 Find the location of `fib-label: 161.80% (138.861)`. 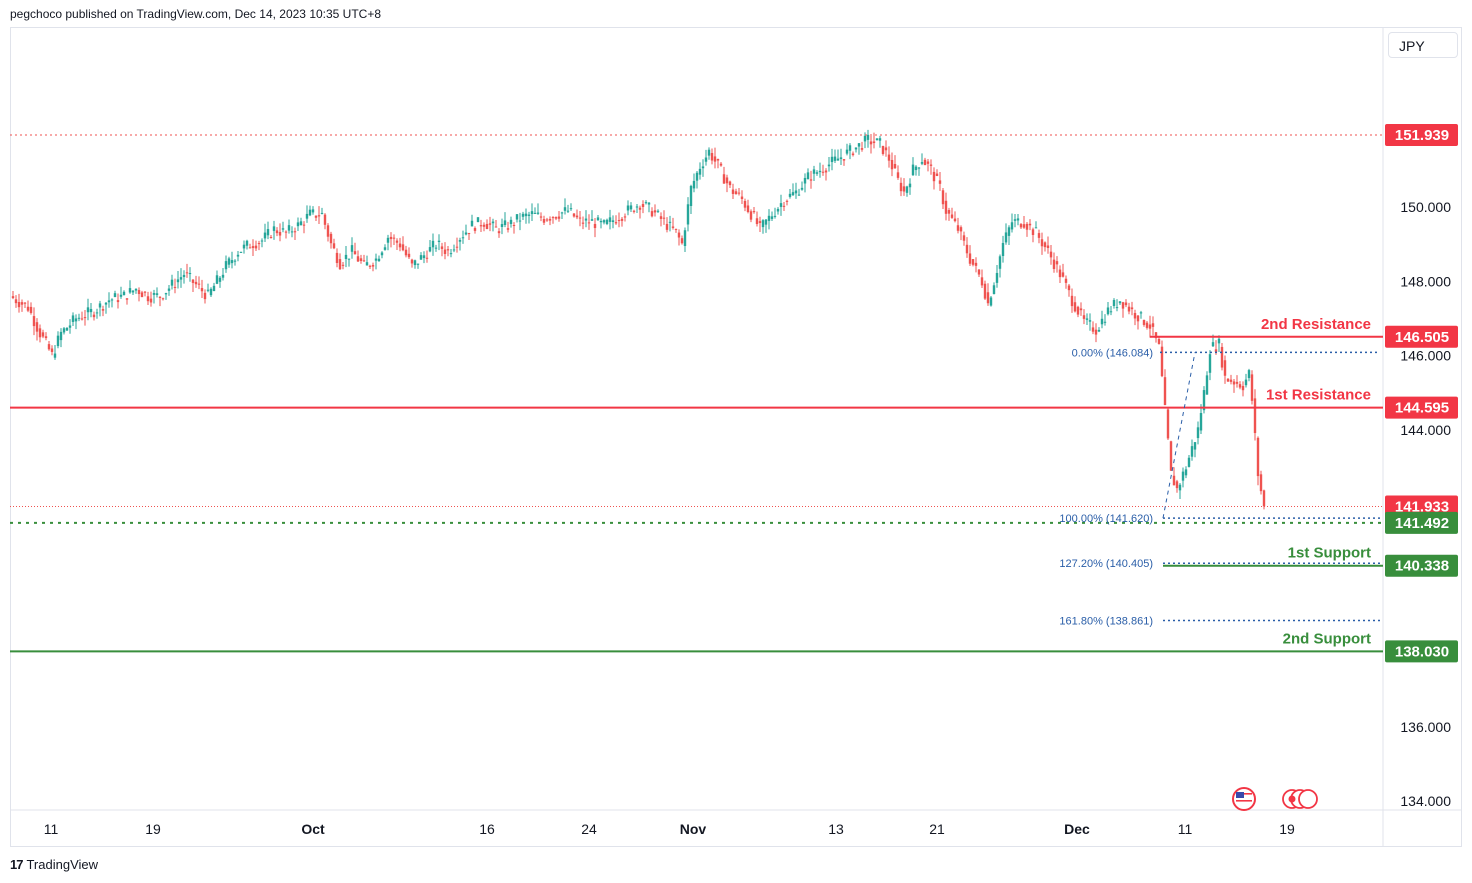

fib-label: 161.80% (138.861) is located at coordinates (1106, 622).